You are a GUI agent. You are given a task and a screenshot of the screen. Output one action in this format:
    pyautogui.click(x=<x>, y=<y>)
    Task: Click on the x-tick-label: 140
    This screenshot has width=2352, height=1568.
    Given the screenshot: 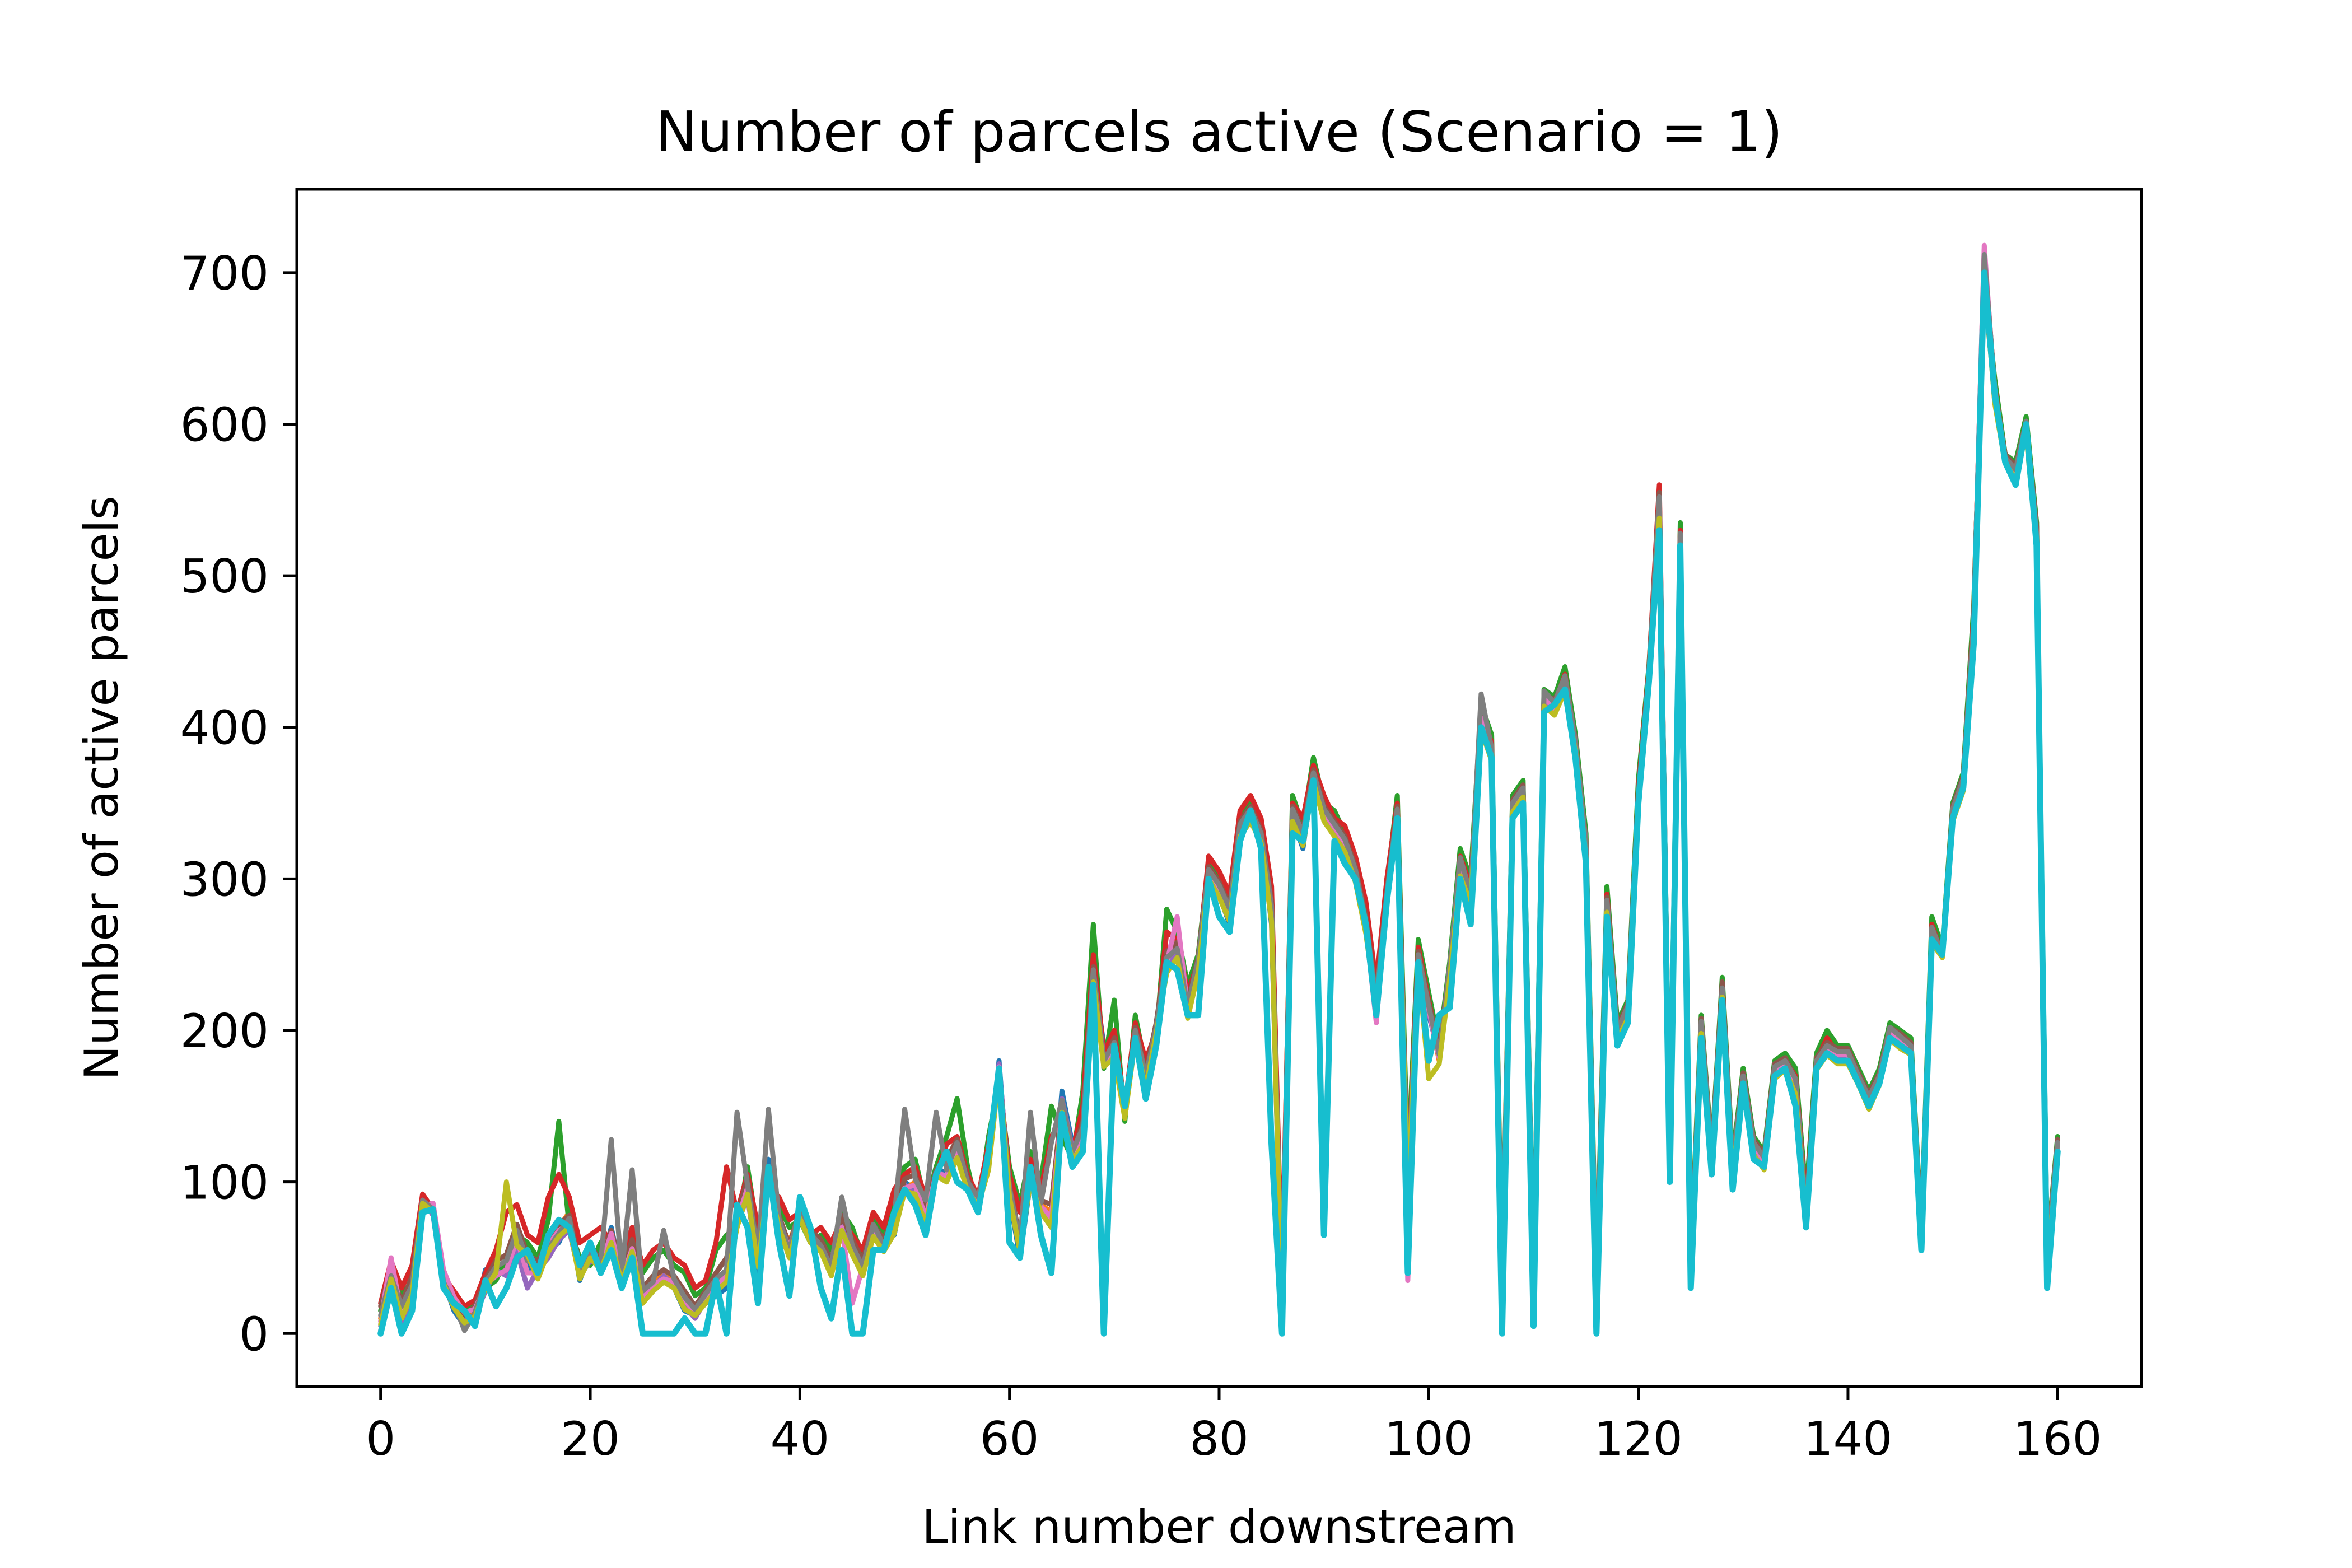 What is the action you would take?
    pyautogui.click(x=1848, y=1439)
    